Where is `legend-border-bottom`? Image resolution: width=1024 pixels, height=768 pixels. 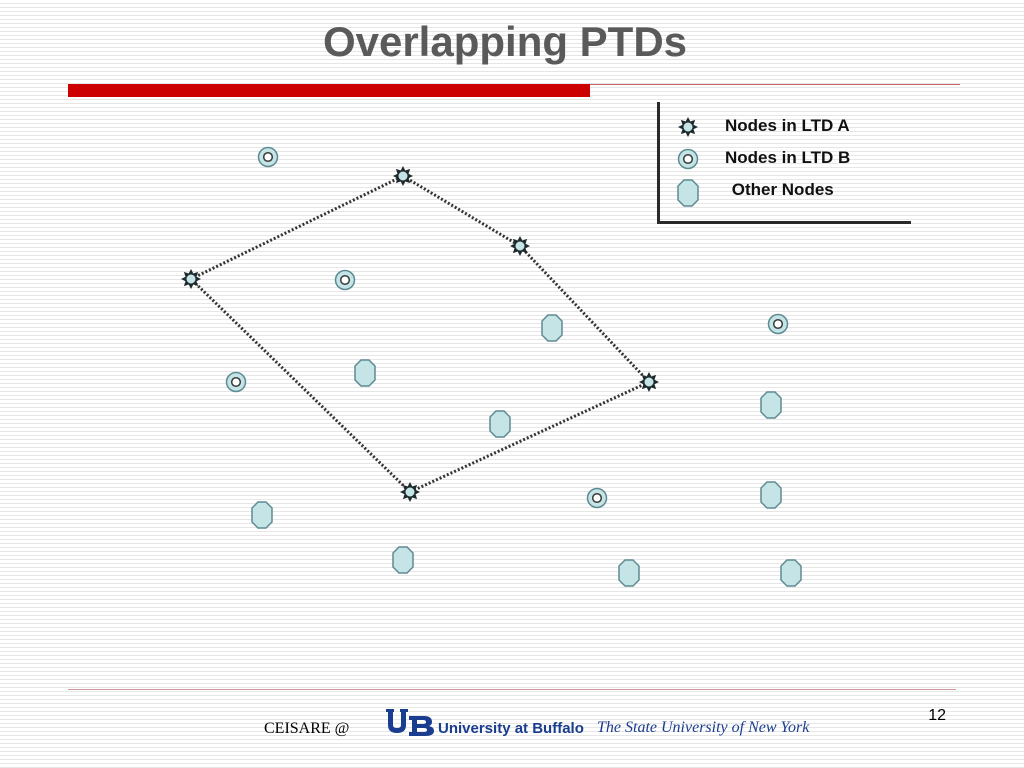
legend-border-bottom is located at coordinates (784, 222).